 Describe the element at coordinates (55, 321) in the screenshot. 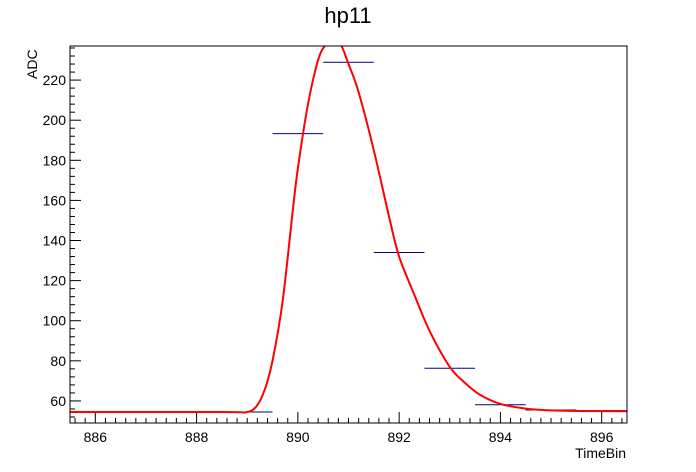

I see `y-tick-label: 100` at that location.